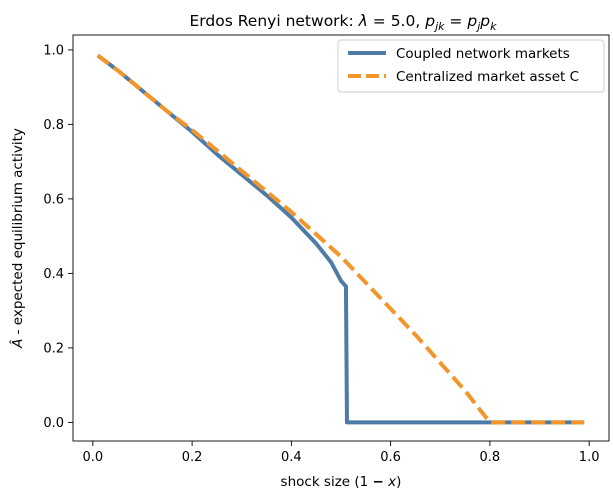 This screenshot has height=492, width=613. Describe the element at coordinates (483, 54) in the screenshot. I see `legend-label-coupled: Coupled network markets` at that location.